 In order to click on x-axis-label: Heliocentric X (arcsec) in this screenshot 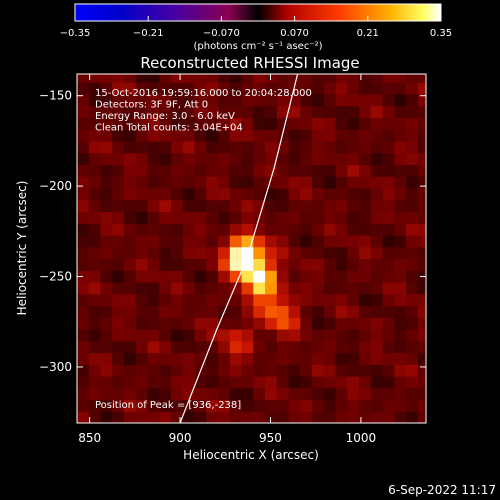, I will do `click(251, 455)`.